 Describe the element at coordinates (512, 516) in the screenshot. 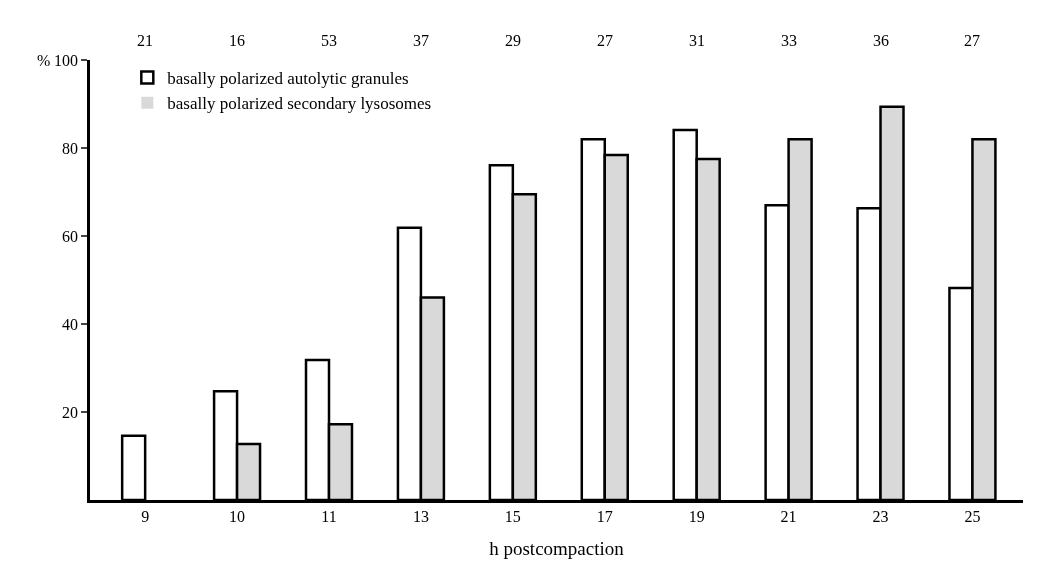

I see `x-tick-label: 15` at that location.